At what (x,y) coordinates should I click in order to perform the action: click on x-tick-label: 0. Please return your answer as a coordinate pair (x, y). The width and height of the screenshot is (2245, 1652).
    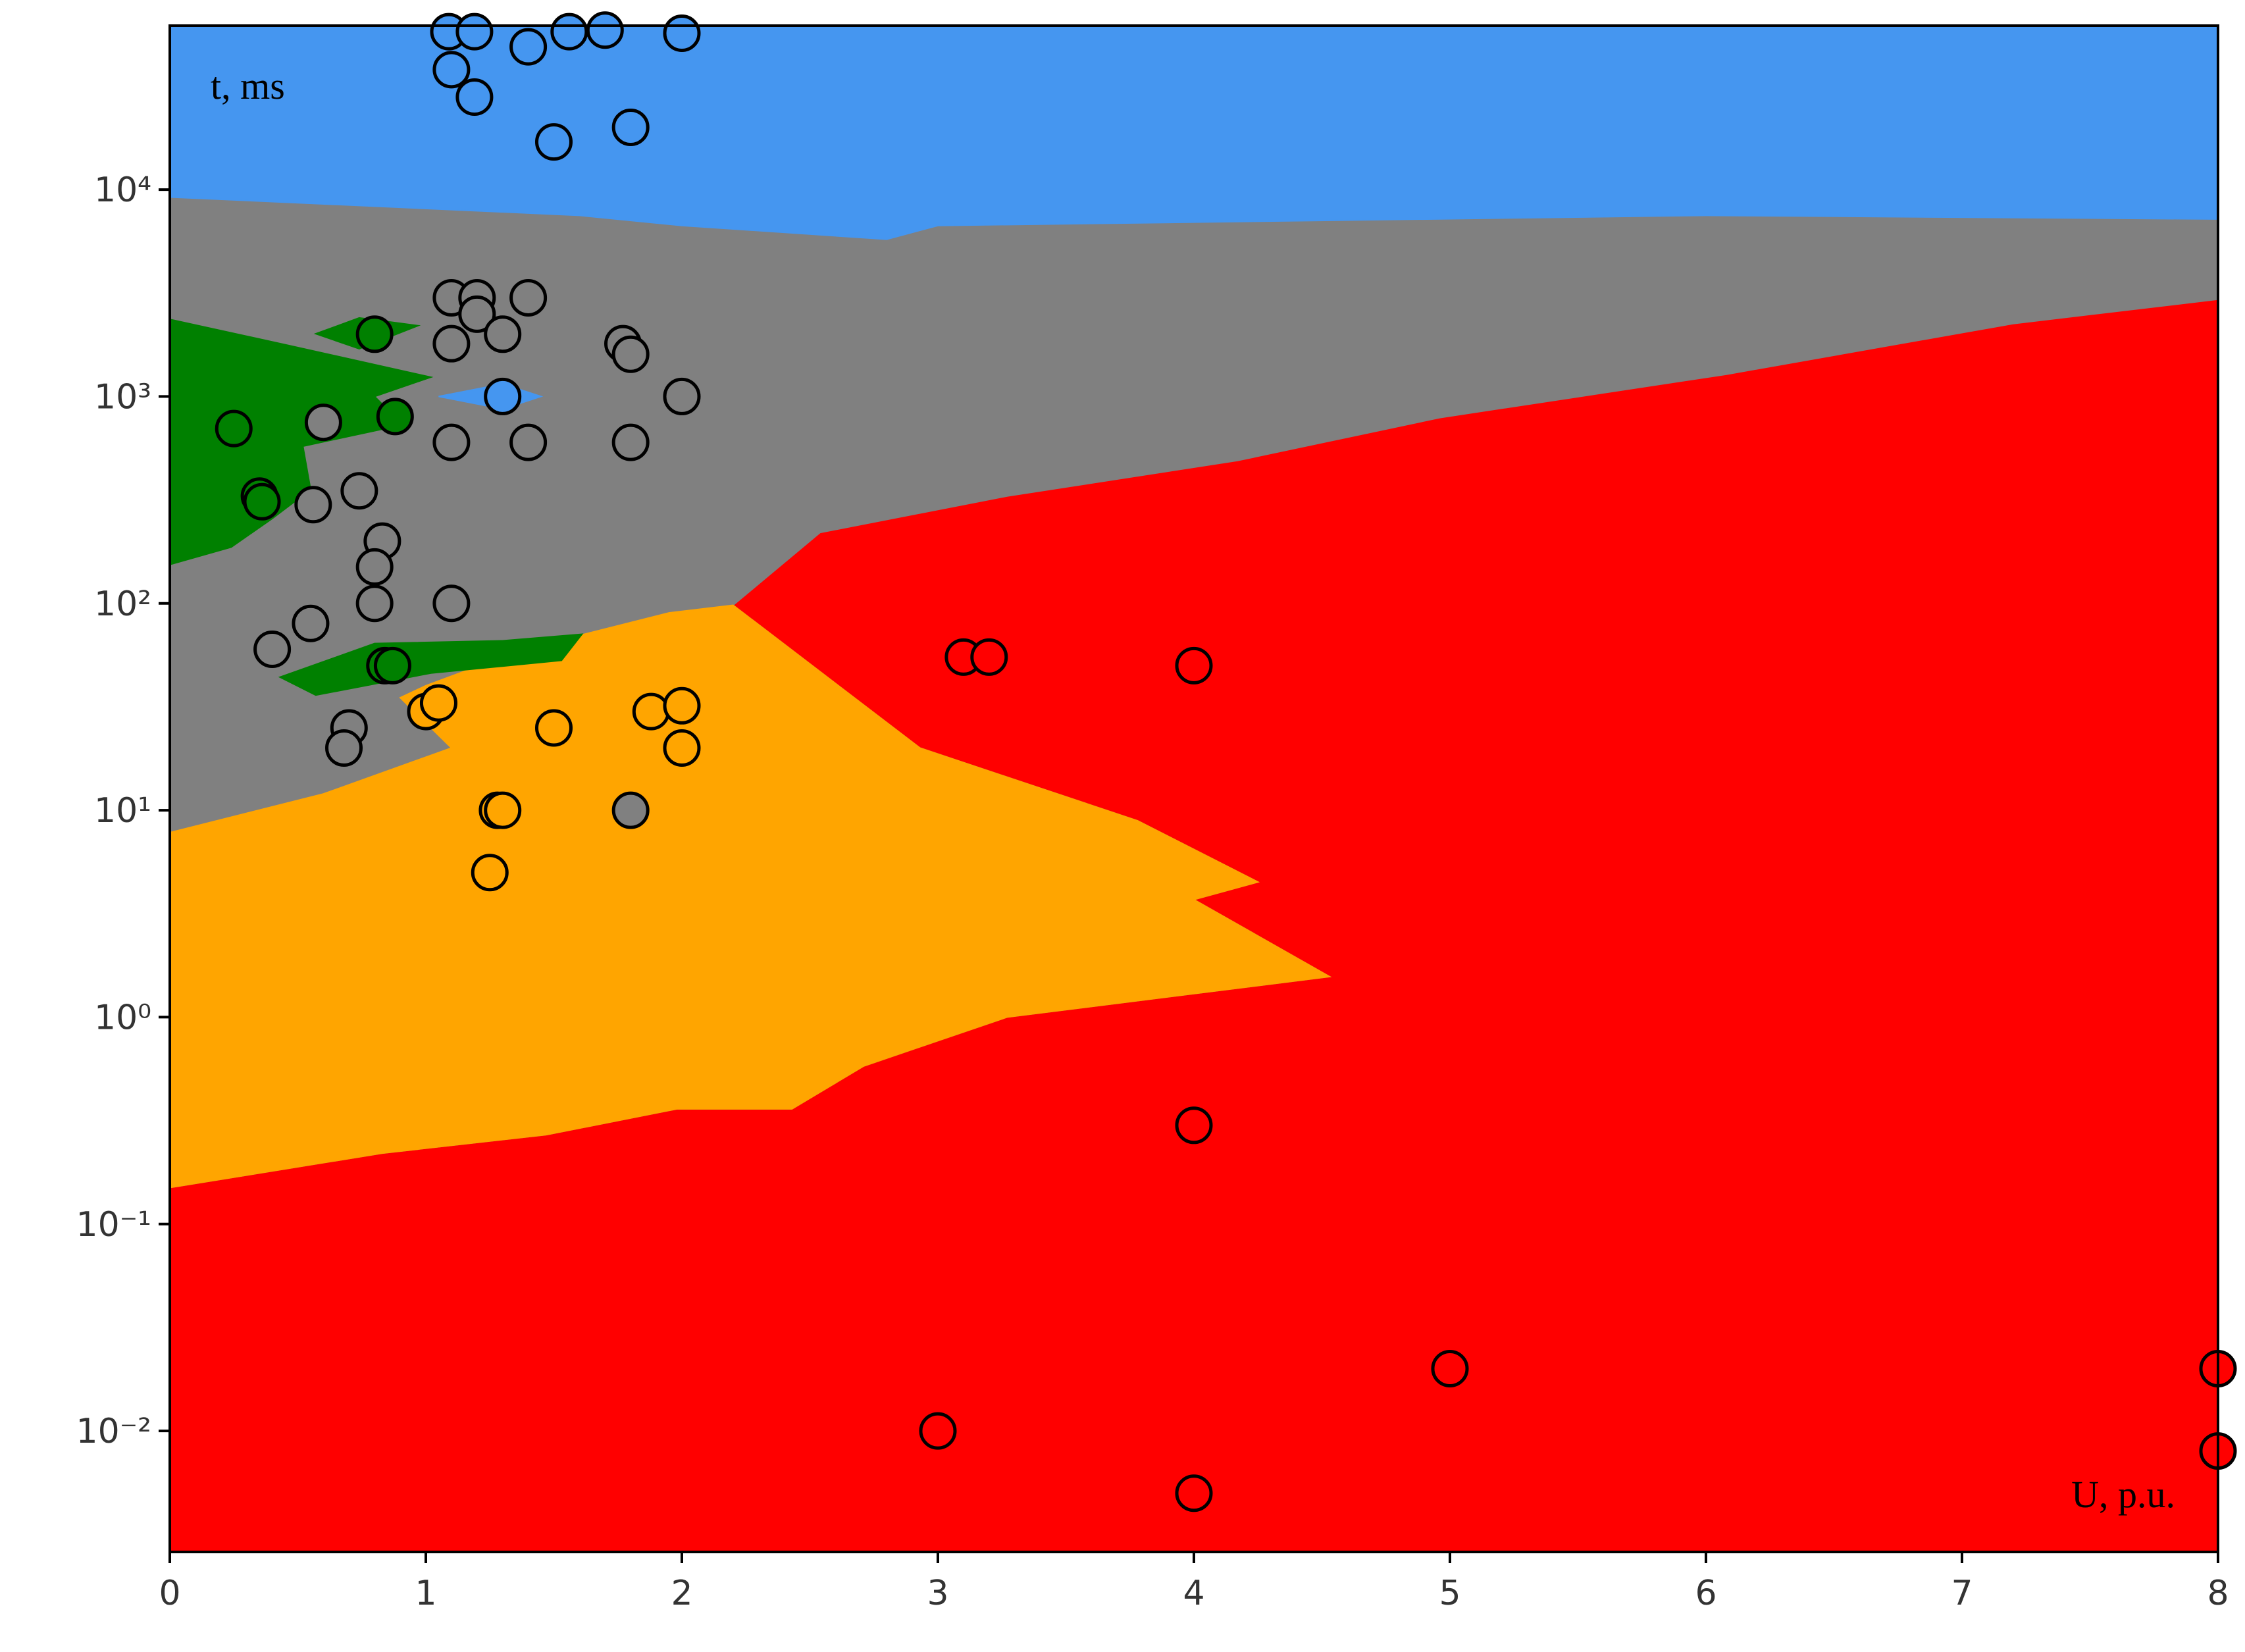
    Looking at the image, I should click on (169, 1593).